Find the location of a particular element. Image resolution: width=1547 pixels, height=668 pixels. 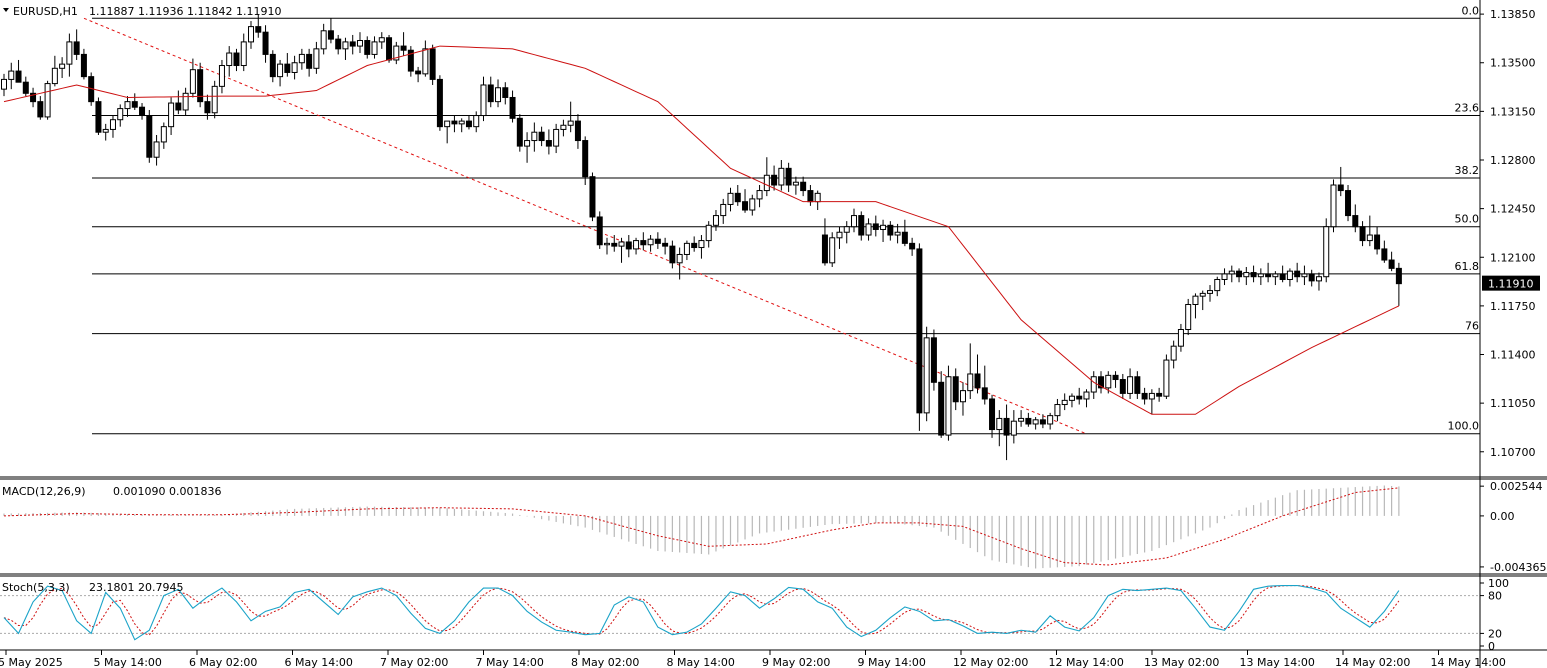

dropdown-triangle-icon is located at coordinates (6, 10).